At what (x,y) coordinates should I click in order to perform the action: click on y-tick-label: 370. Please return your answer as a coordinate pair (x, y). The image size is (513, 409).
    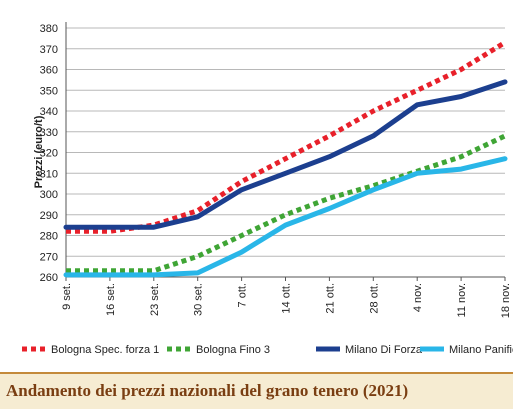
    Looking at the image, I should click on (49, 50).